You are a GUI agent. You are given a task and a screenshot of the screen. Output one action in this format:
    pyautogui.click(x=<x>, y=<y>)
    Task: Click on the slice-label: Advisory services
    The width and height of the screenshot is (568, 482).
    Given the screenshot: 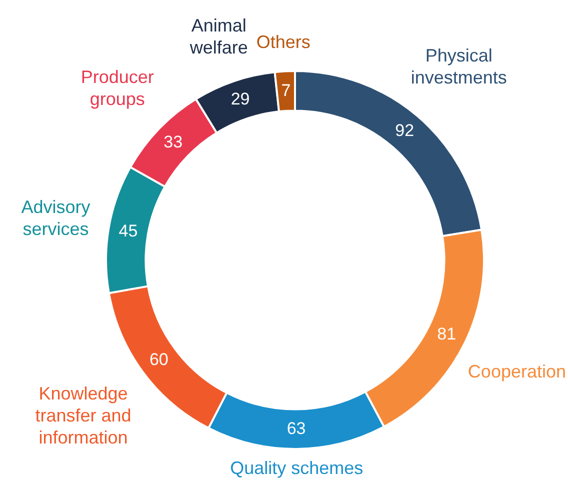 What is the action you would take?
    pyautogui.click(x=55, y=218)
    